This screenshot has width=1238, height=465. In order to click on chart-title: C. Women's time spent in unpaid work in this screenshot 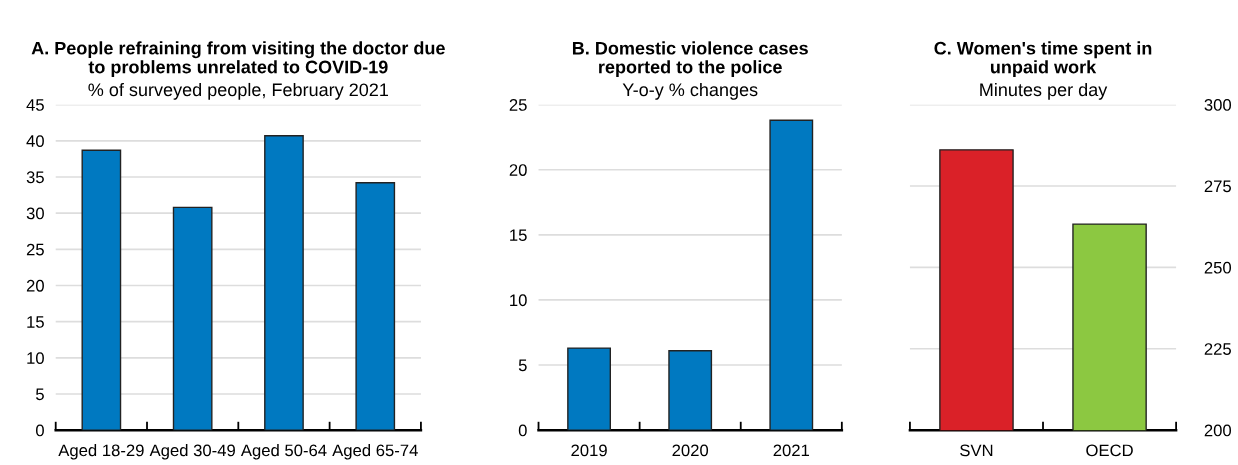, I will do `click(1043, 59)`.